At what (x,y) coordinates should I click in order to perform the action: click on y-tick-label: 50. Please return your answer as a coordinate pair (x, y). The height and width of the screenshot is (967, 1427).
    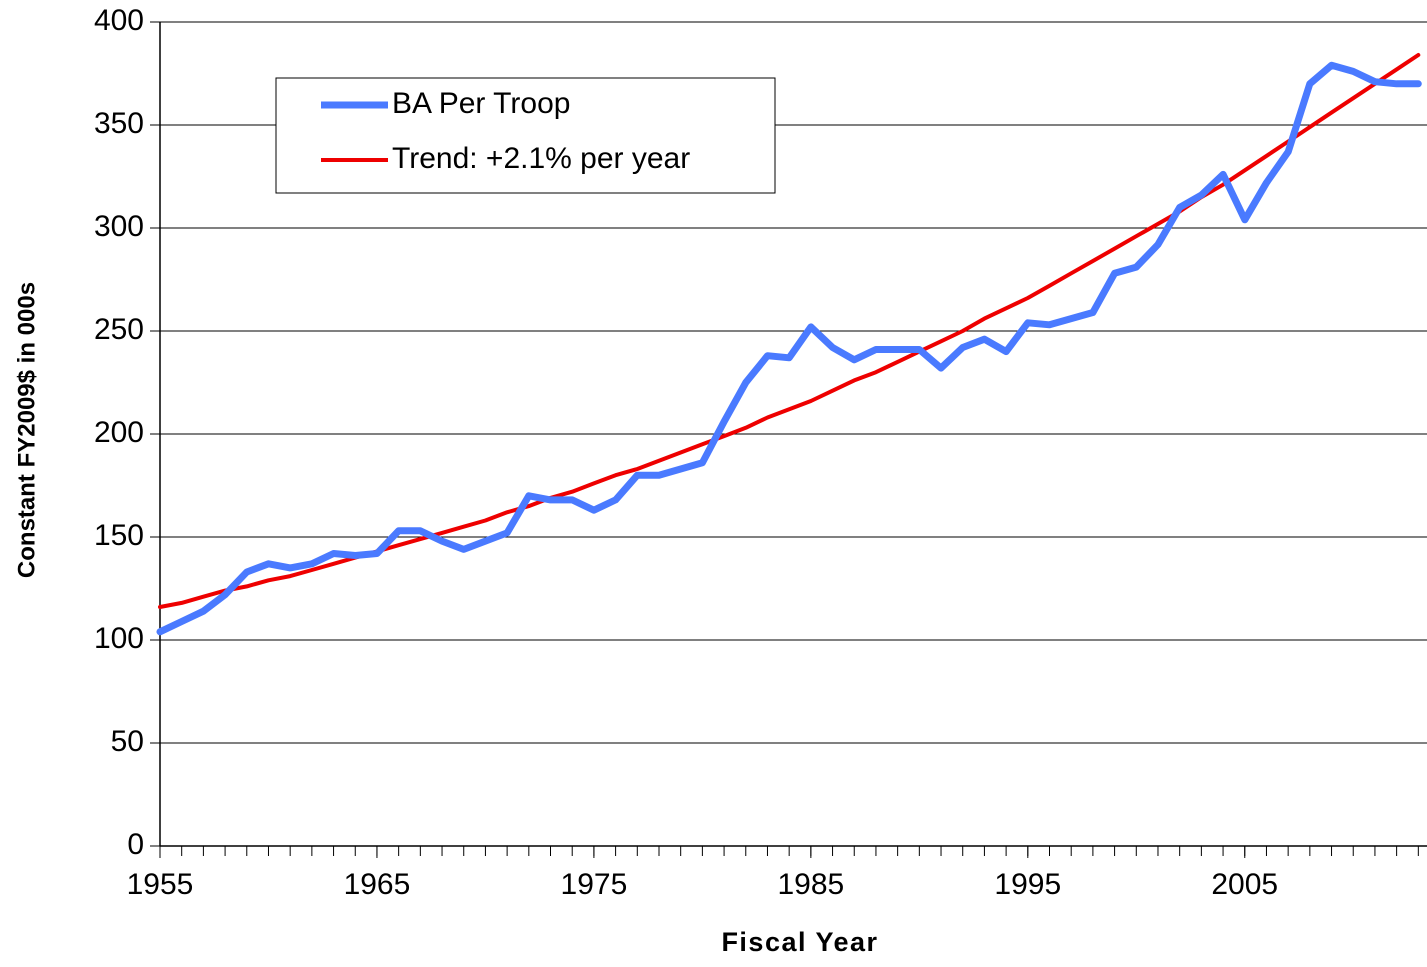
    Looking at the image, I should click on (127, 741).